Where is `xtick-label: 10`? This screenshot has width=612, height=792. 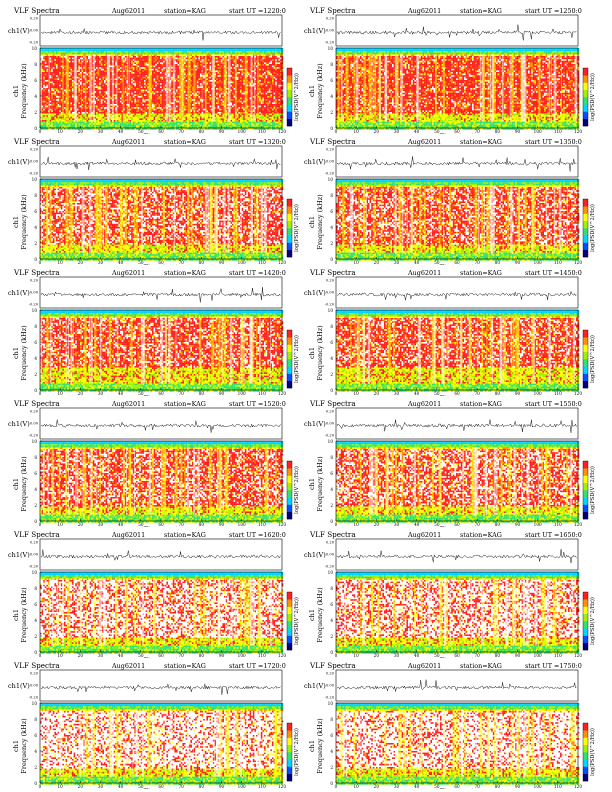 xtick-label: 10 is located at coordinates (356, 655).